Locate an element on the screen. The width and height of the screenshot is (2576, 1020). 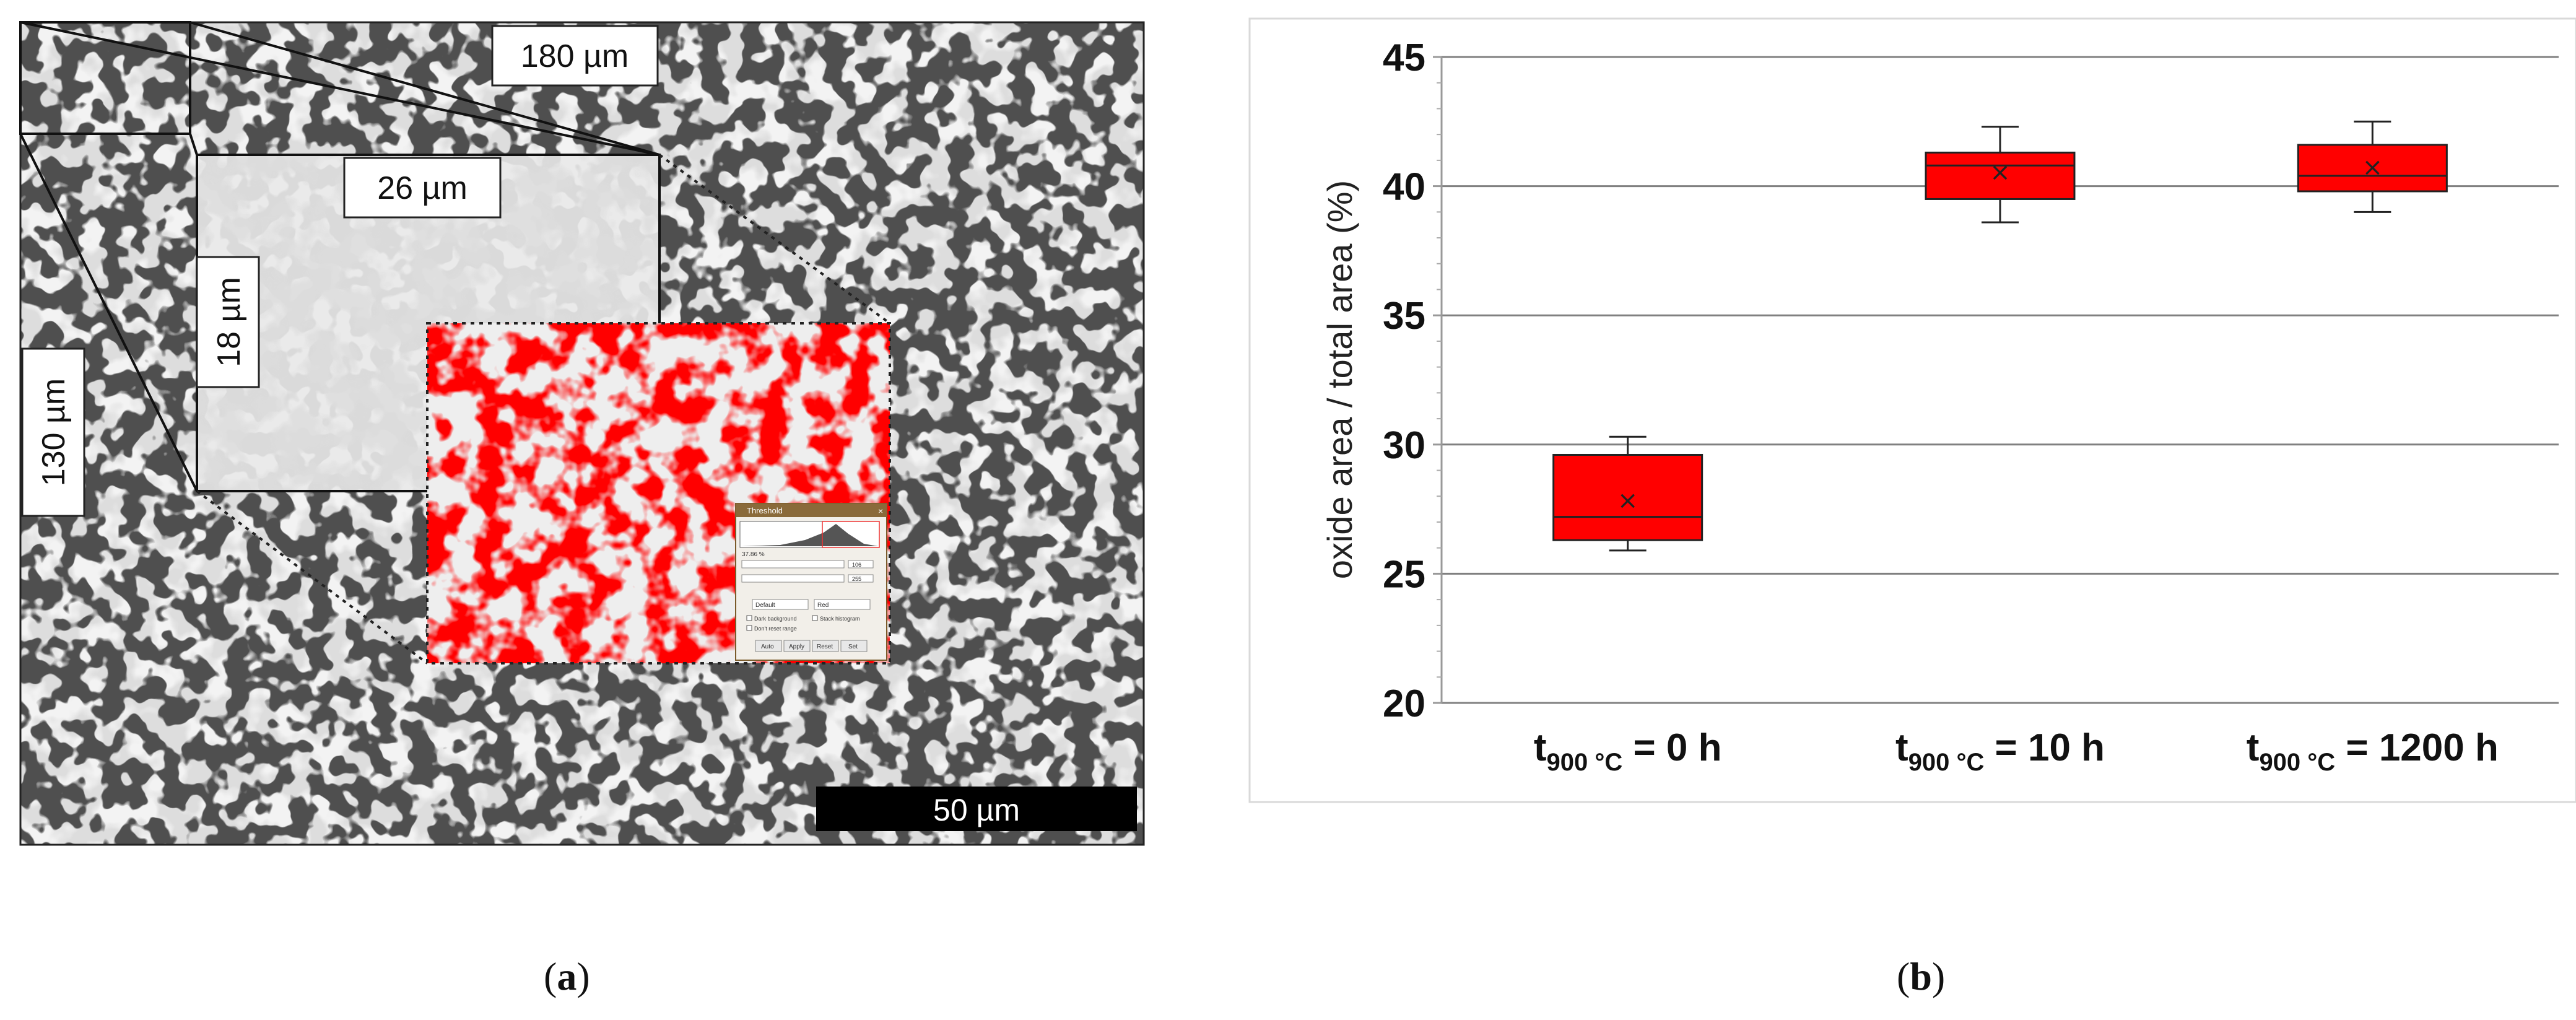
scale-bar is located at coordinates (976, 809).